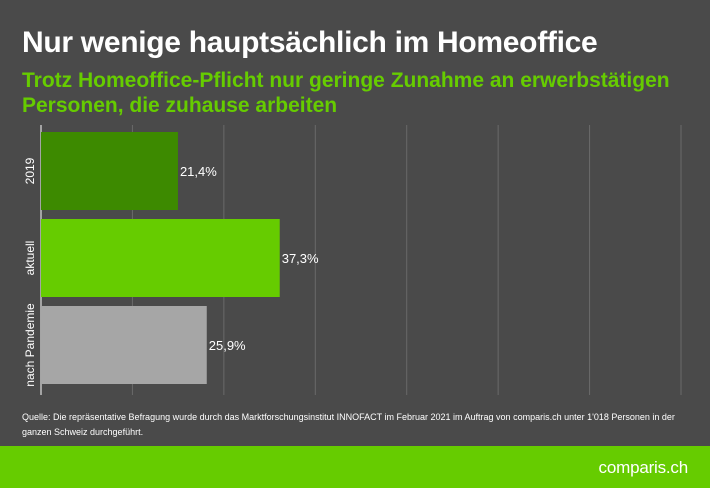  What do you see at coordinates (300, 258) in the screenshot?
I see `value-label: 37,3%` at bounding box center [300, 258].